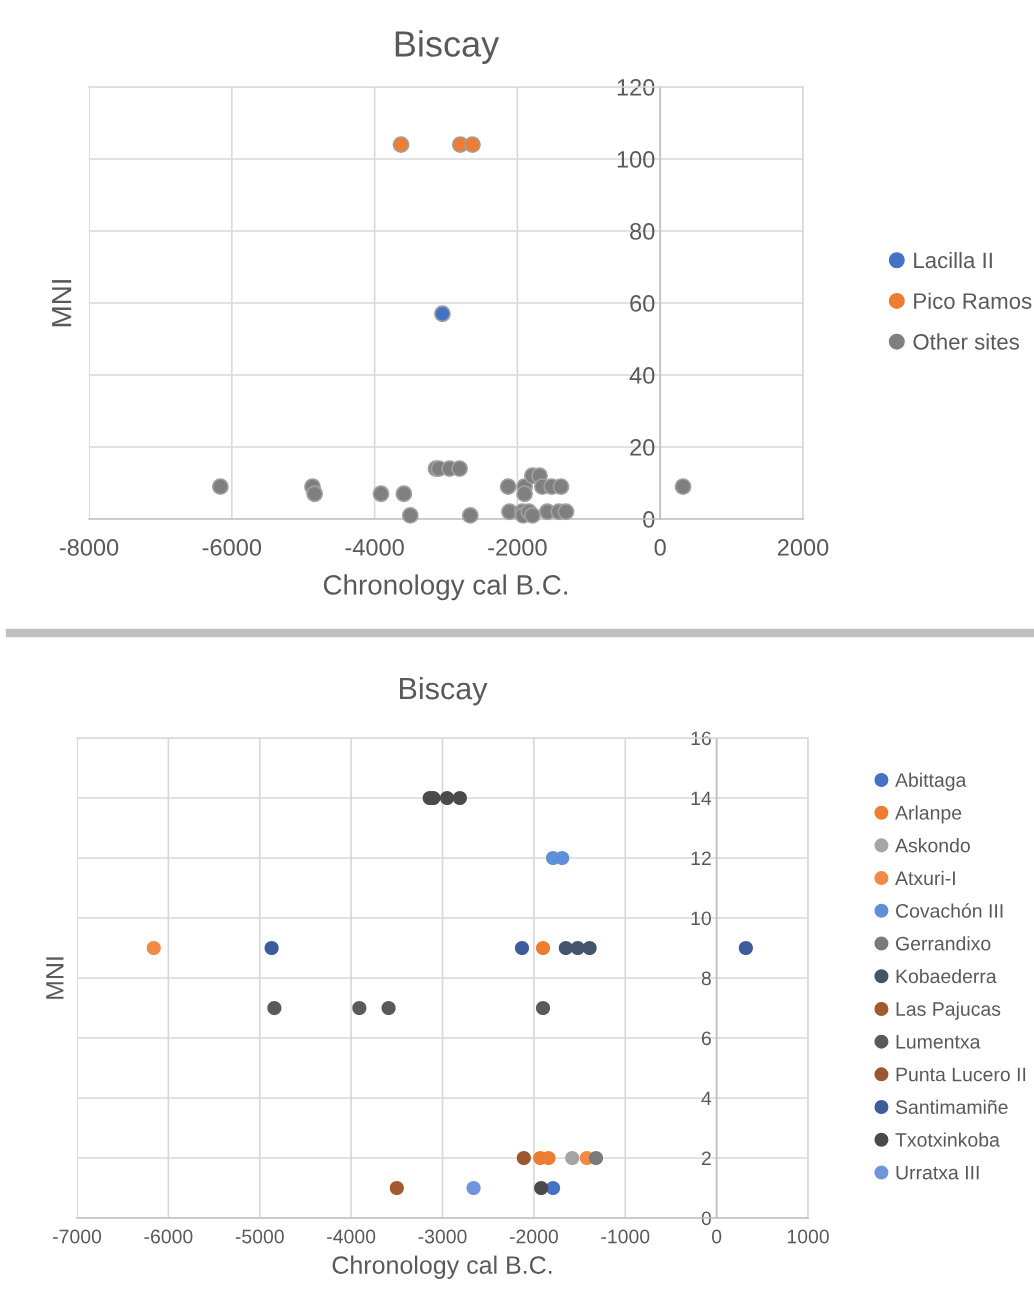  Describe the element at coordinates (701, 918) in the screenshot. I see `y-tick-label: 10` at that location.